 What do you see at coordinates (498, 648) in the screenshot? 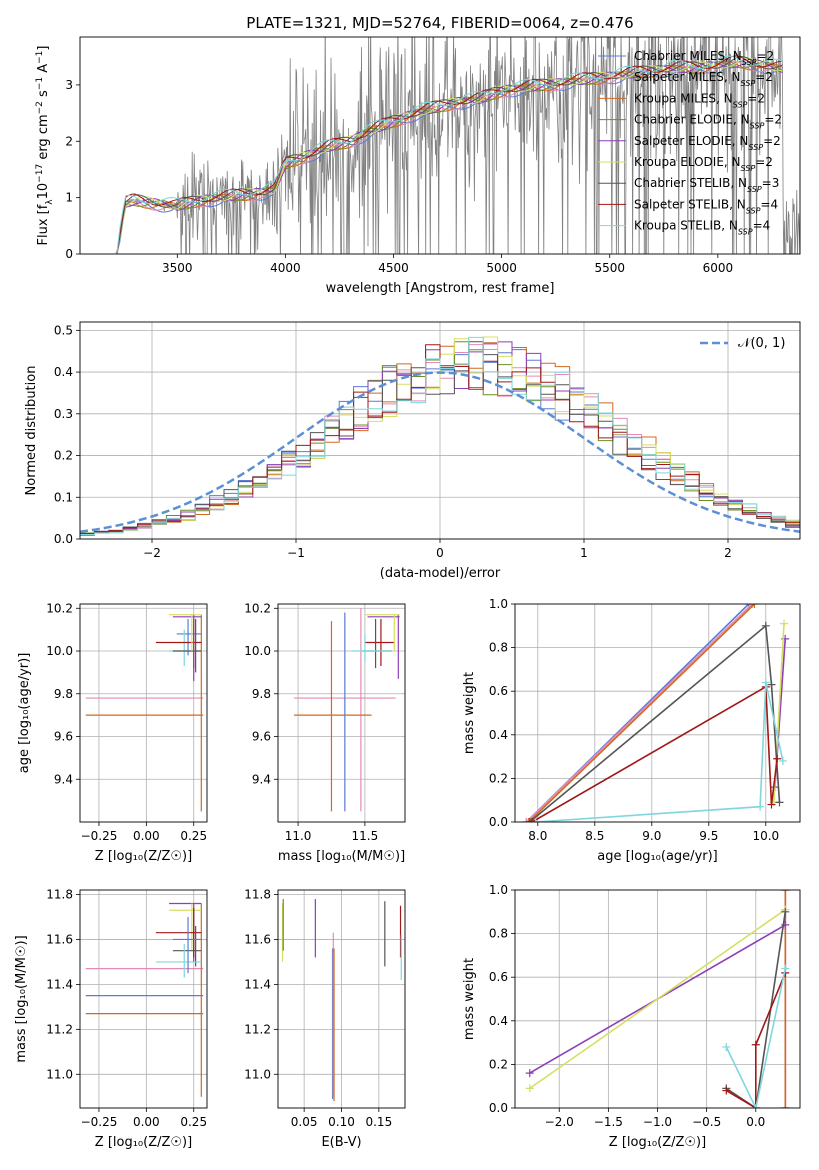
I see `y-tick-label: 0.8` at bounding box center [498, 648].